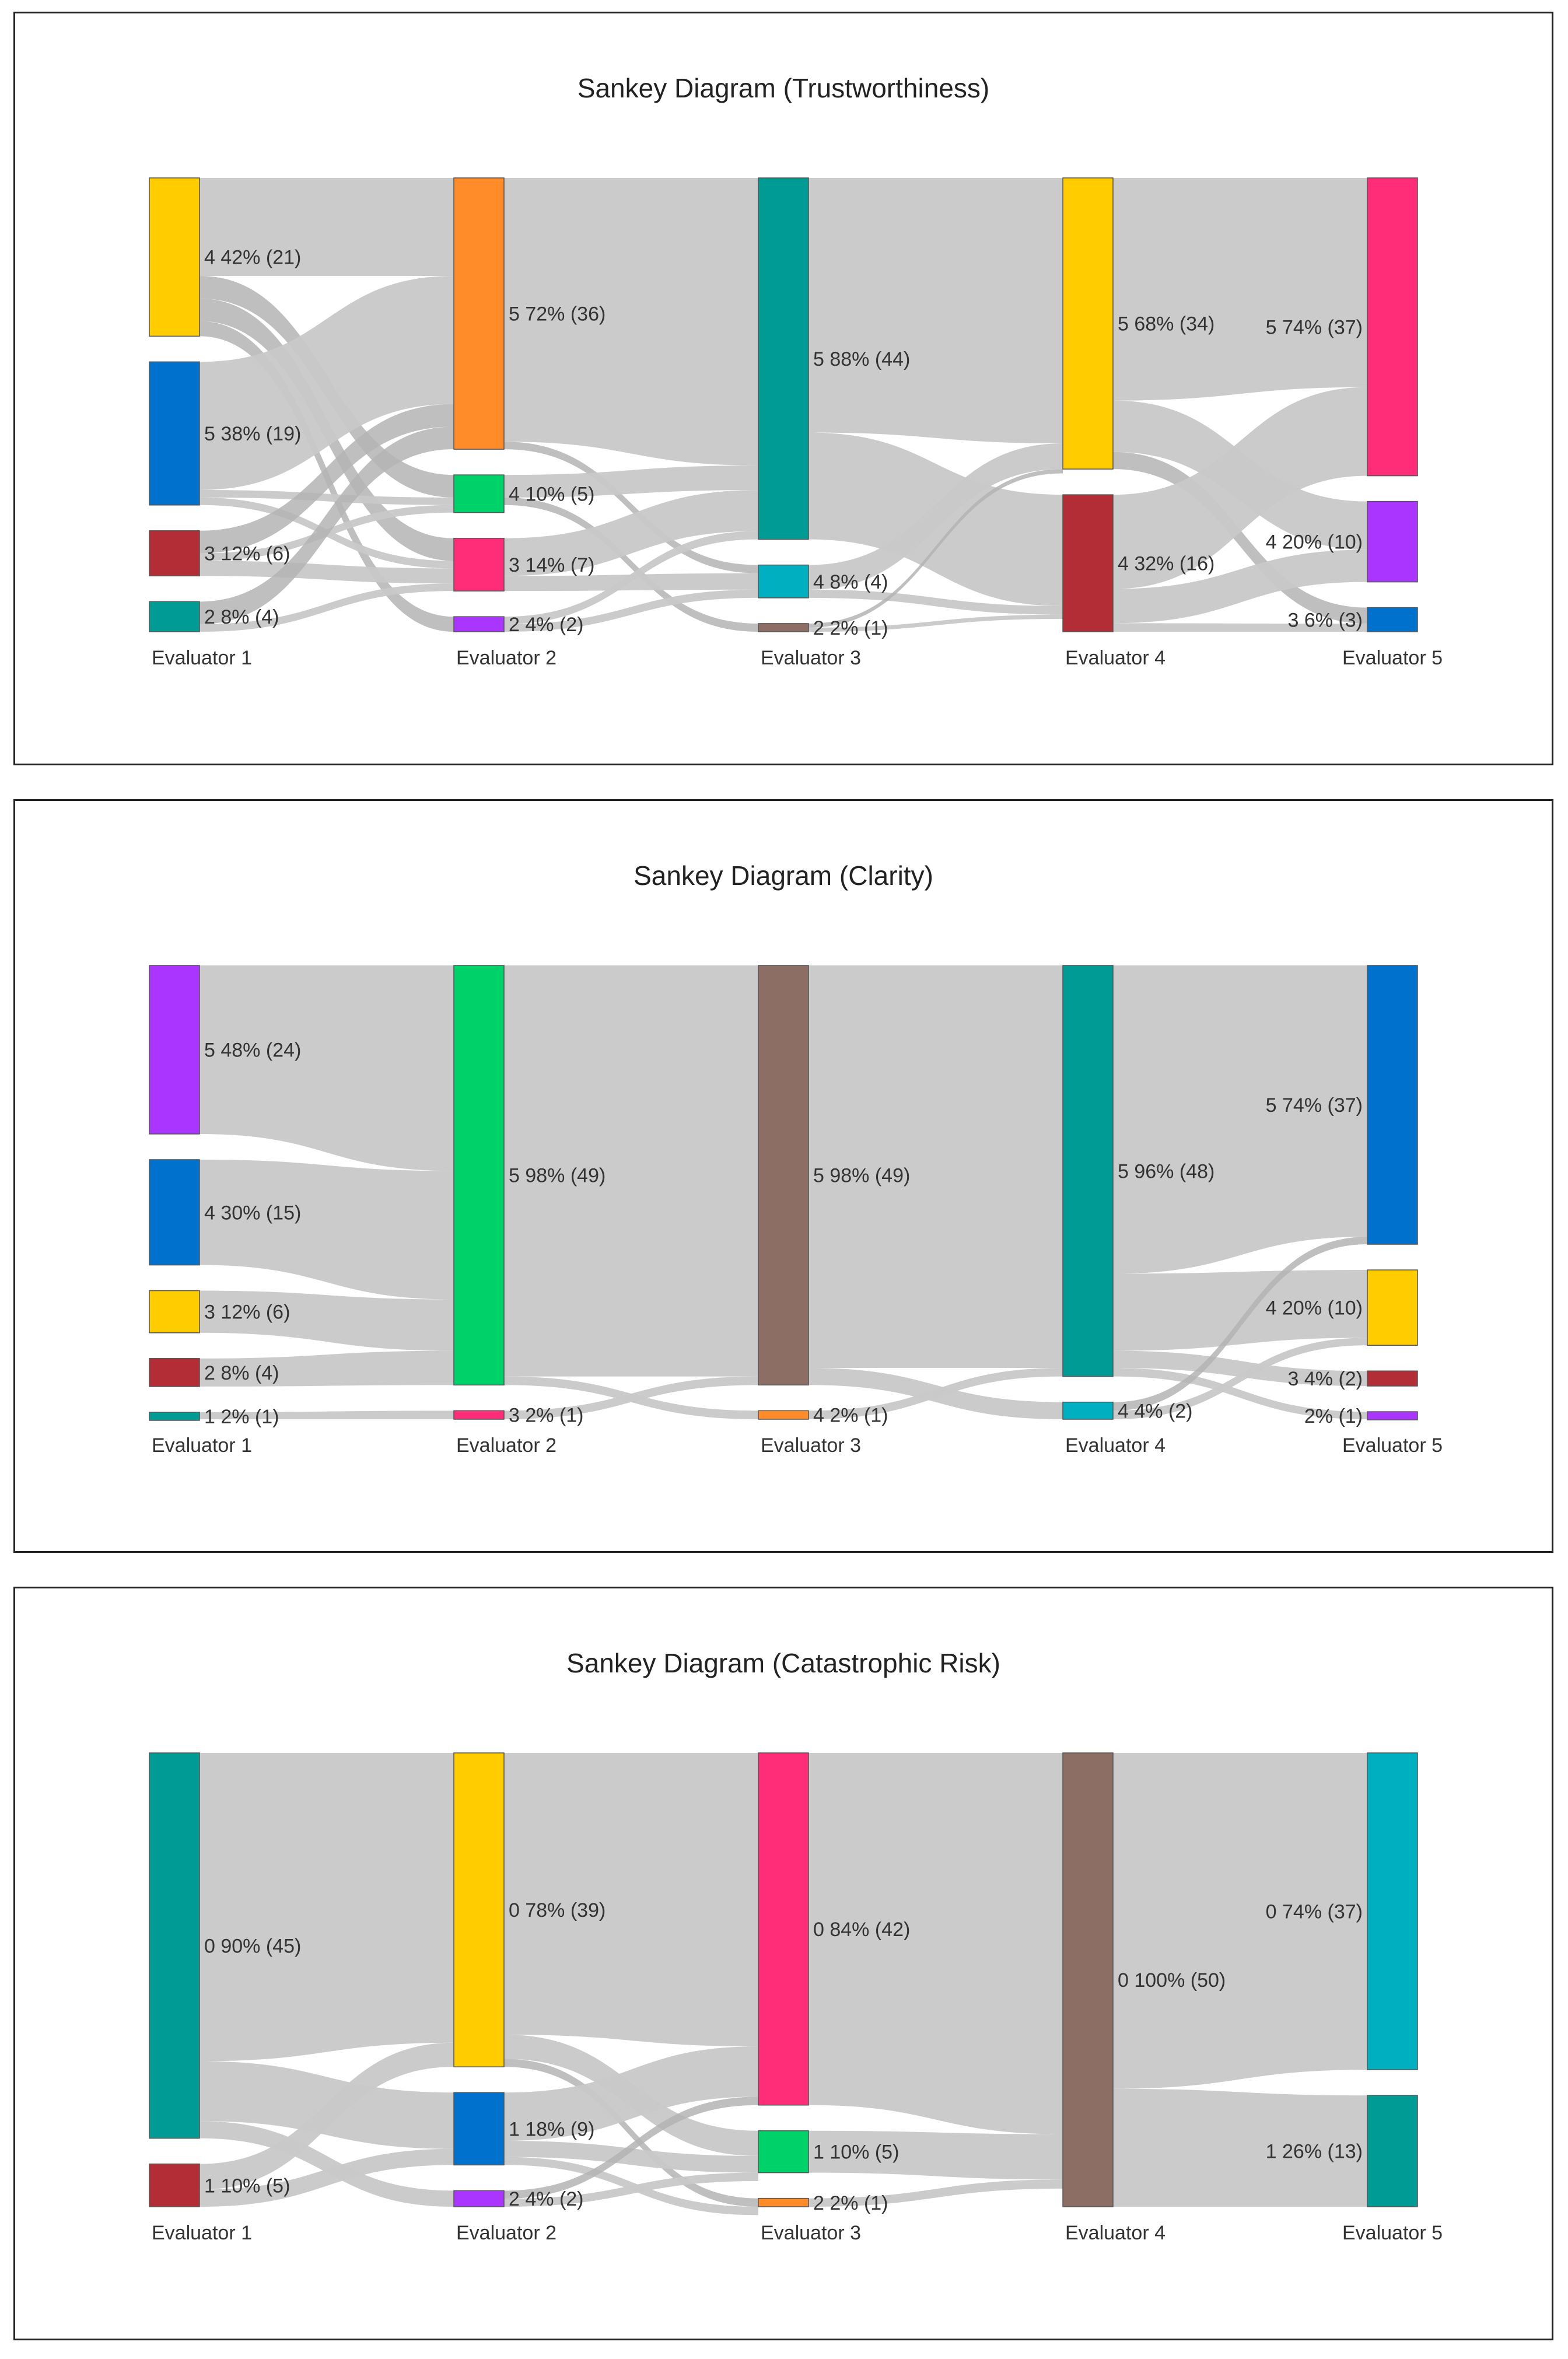 The width and height of the screenshot is (1568, 2359). What do you see at coordinates (252, 1946) in the screenshot?
I see `node-label: 0 90% (45)` at bounding box center [252, 1946].